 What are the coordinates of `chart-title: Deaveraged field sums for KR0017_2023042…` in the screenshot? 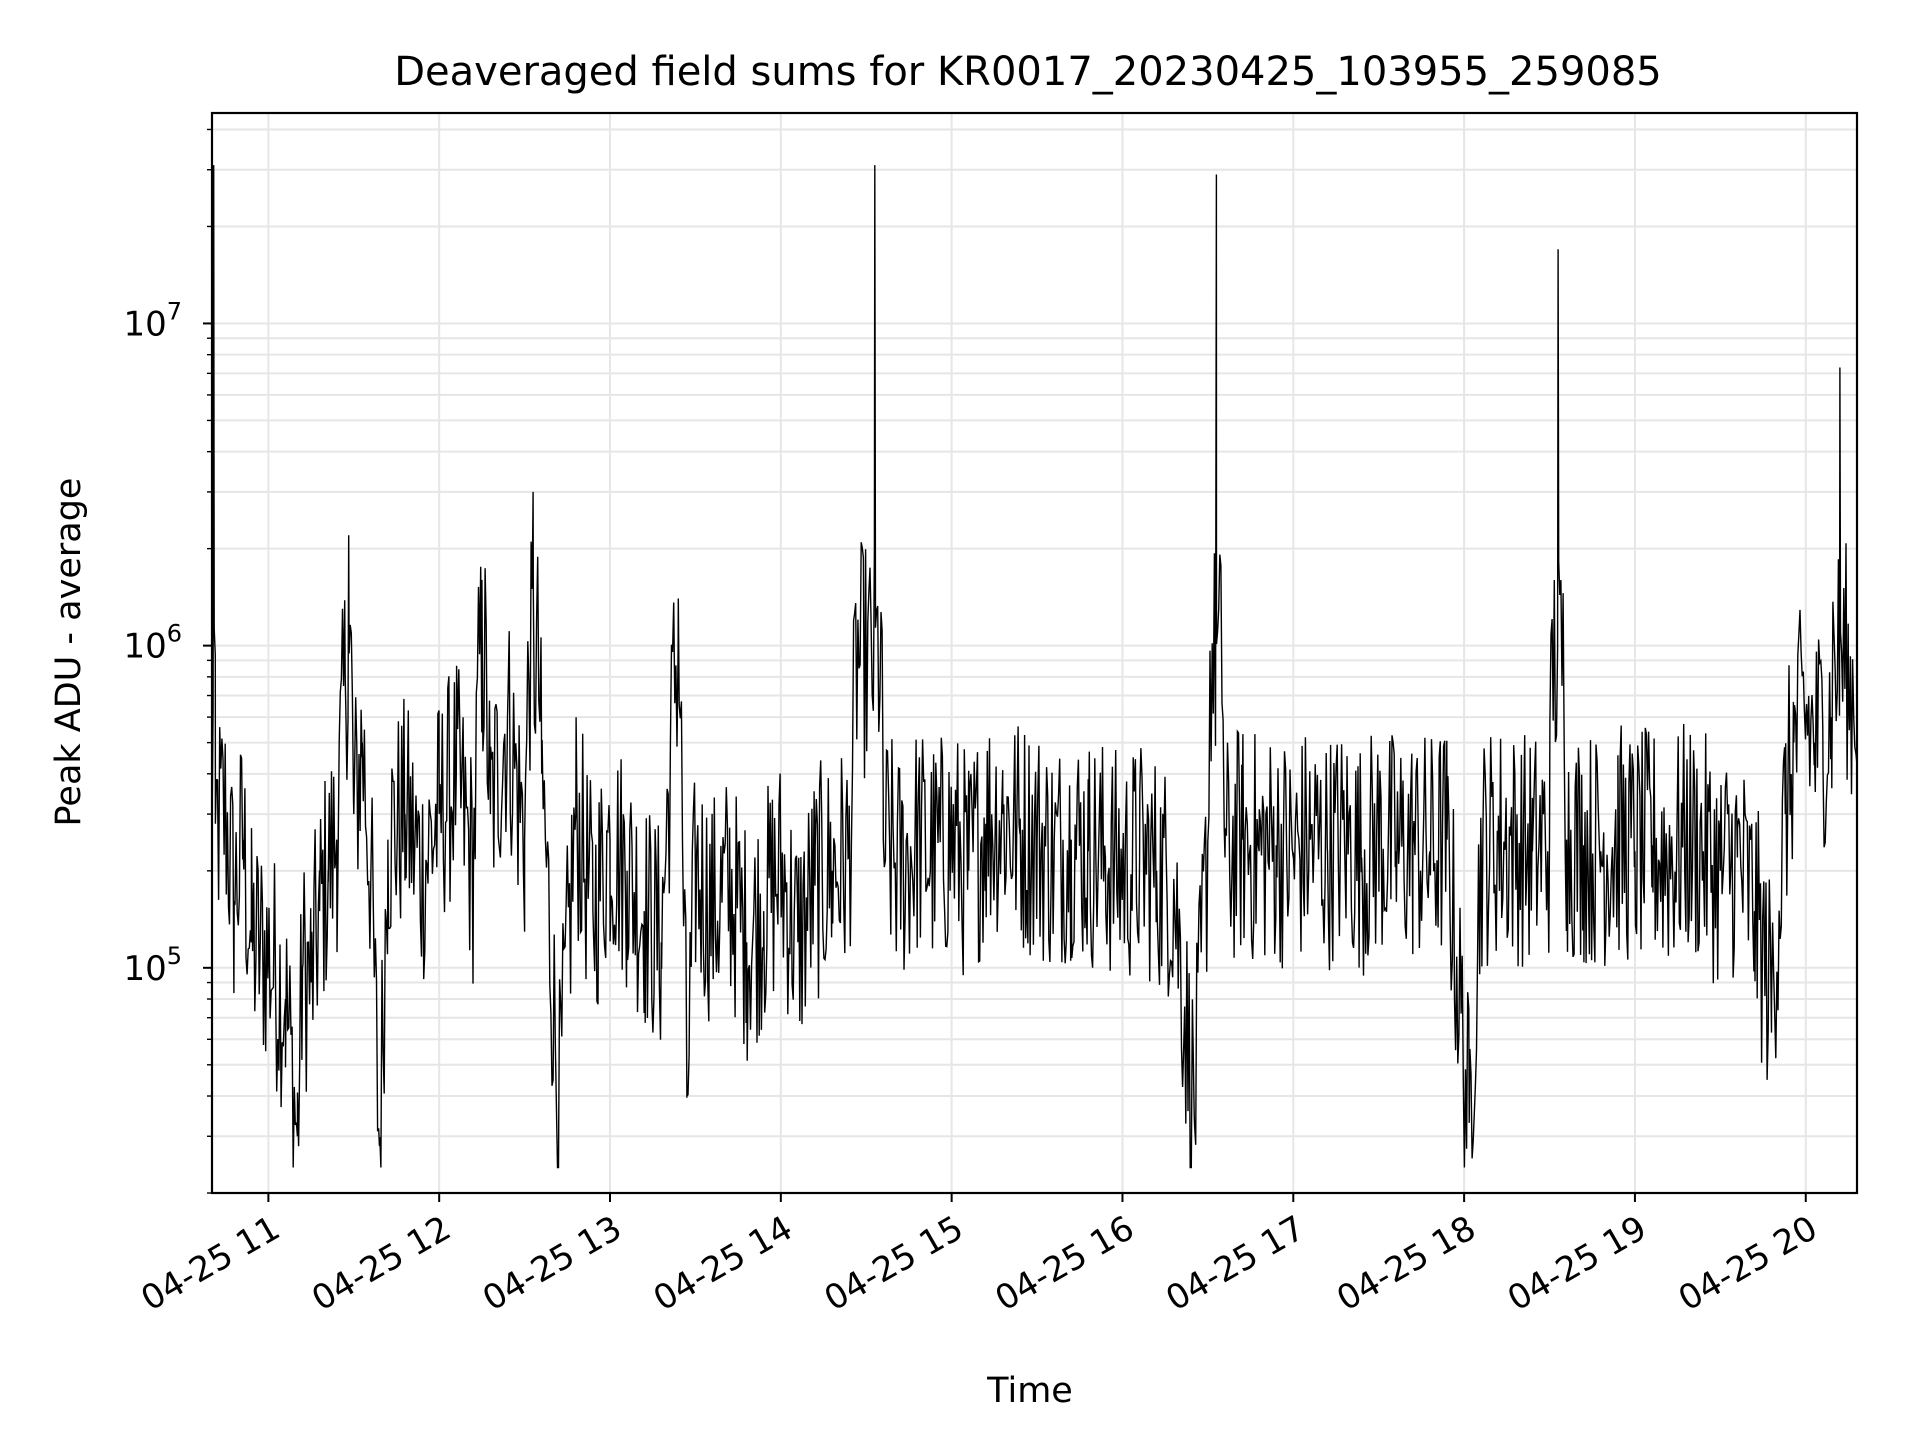 It's located at (1028, 72).